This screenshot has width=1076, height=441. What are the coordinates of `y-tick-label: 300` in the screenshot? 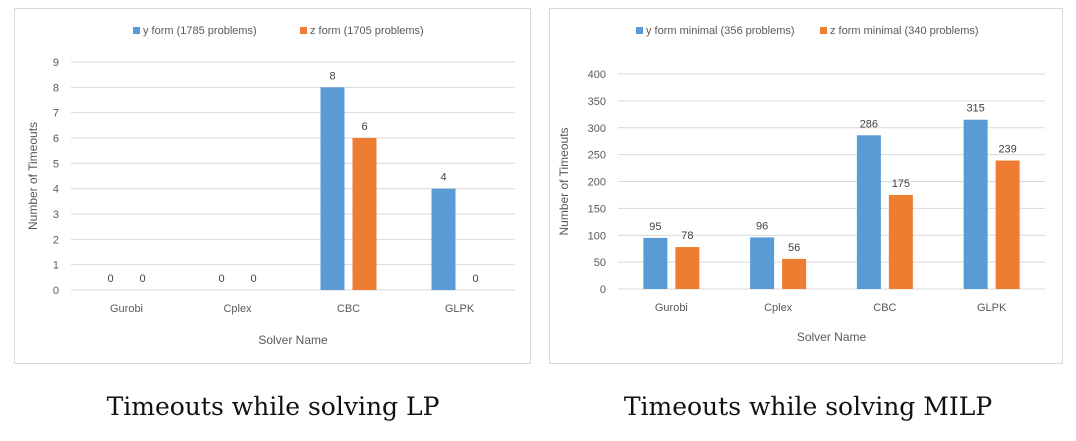 It's located at (597, 129).